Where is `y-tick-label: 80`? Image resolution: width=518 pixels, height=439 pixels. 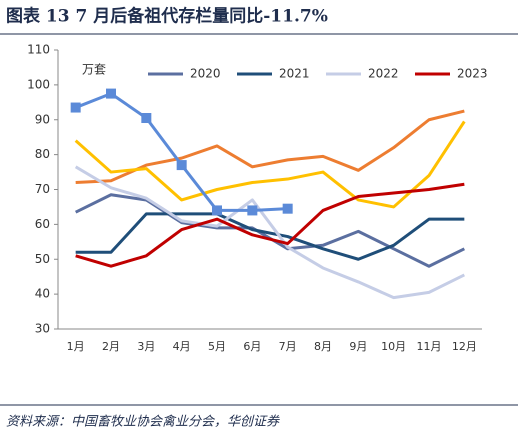
y-tick-label: 80 is located at coordinates (42, 154).